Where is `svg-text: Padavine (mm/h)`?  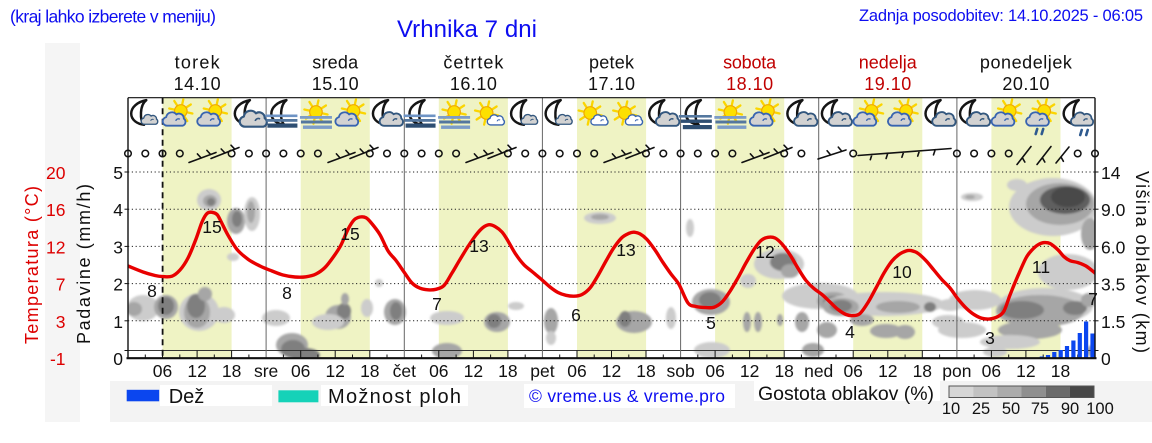 svg-text: Padavine (mm/h) is located at coordinates (84, 264).